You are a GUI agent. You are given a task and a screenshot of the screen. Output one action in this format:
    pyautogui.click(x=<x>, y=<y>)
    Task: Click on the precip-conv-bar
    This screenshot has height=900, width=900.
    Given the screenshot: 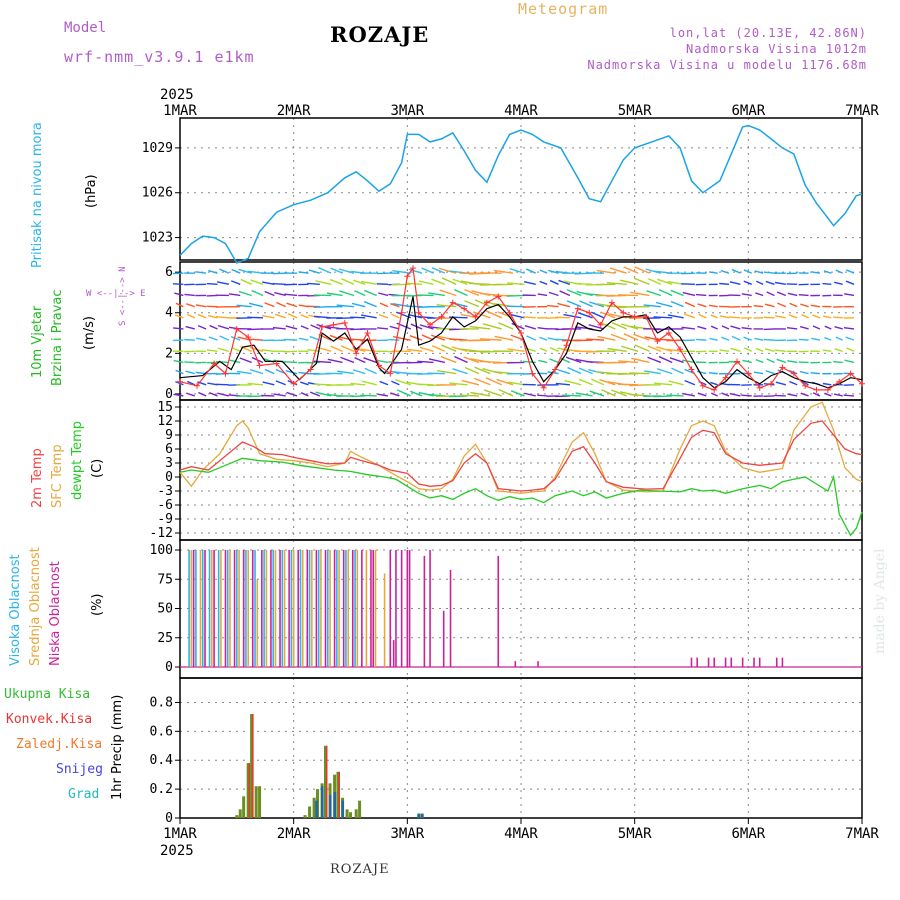 What is the action you would take?
    pyautogui.click(x=249, y=790)
    